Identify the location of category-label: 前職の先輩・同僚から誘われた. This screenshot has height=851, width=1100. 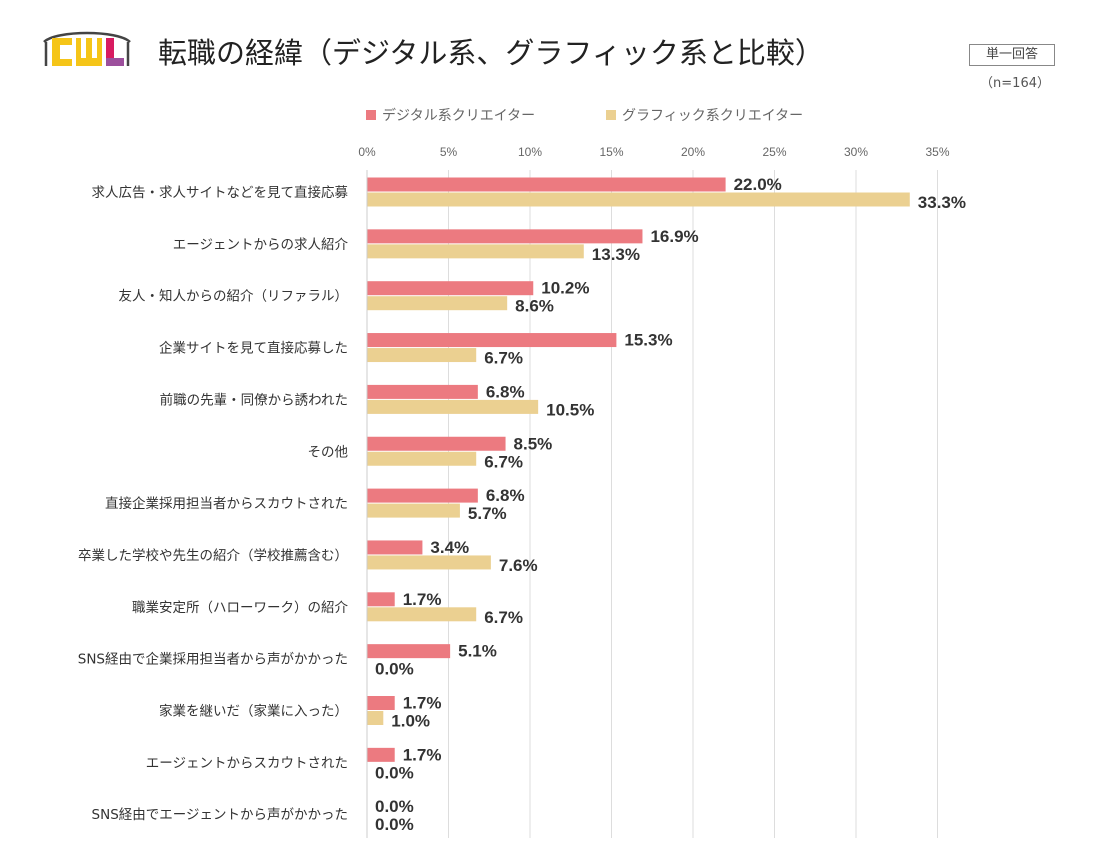
(254, 399).